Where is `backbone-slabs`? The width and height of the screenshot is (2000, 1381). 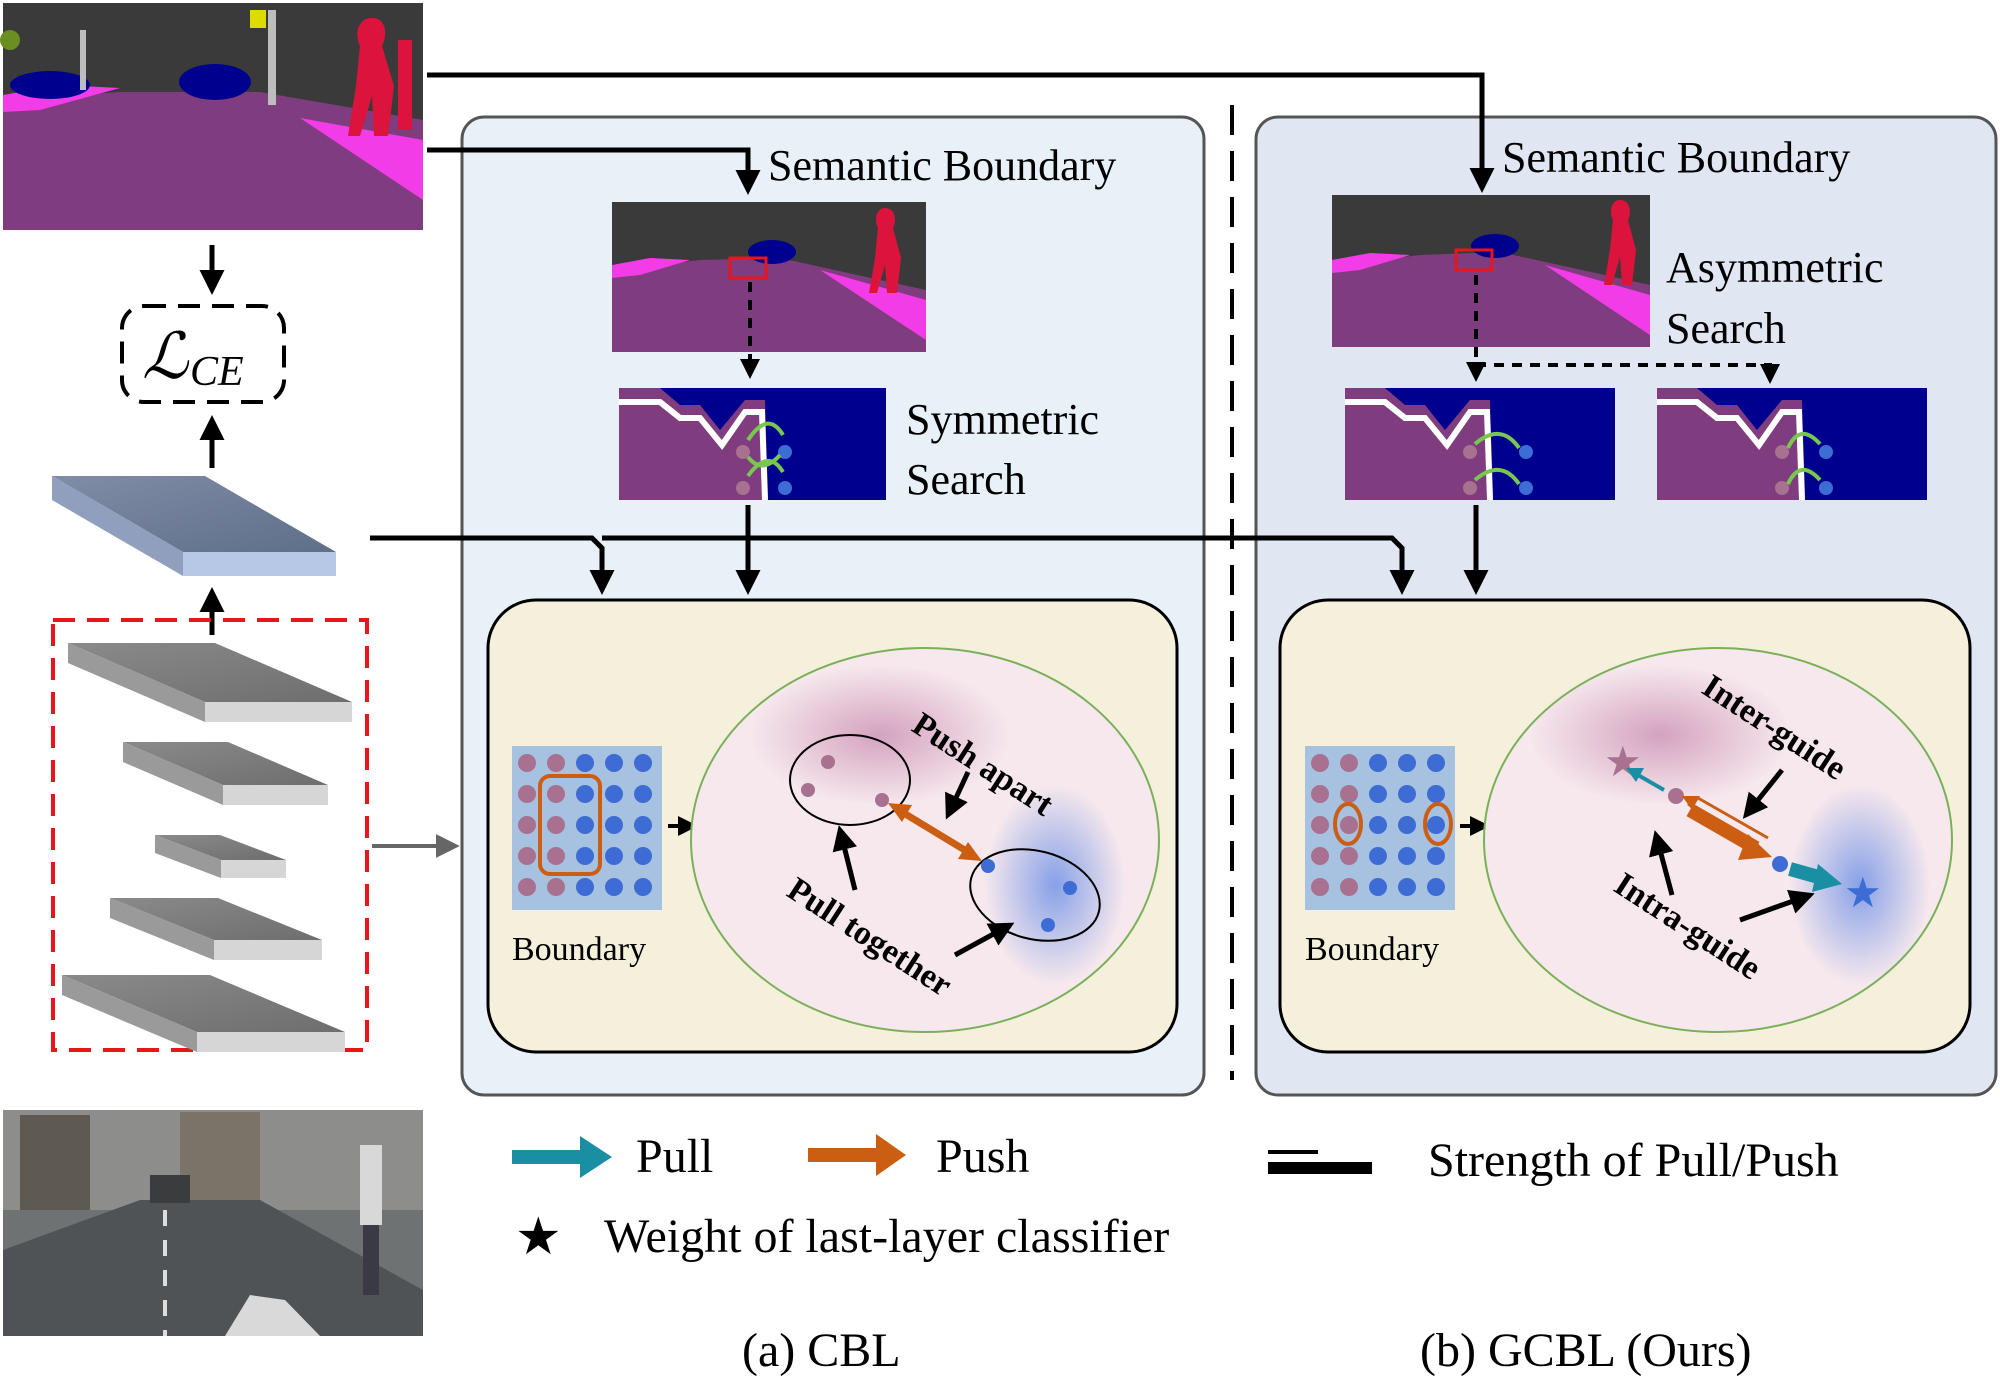
backbone-slabs is located at coordinates (207, 847).